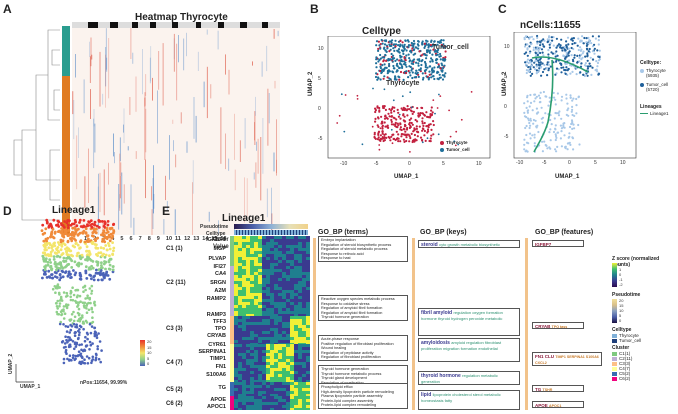 This screenshot has height=414, width=678. I want to click on umap-c-xtick: 0, so click(569, 163).